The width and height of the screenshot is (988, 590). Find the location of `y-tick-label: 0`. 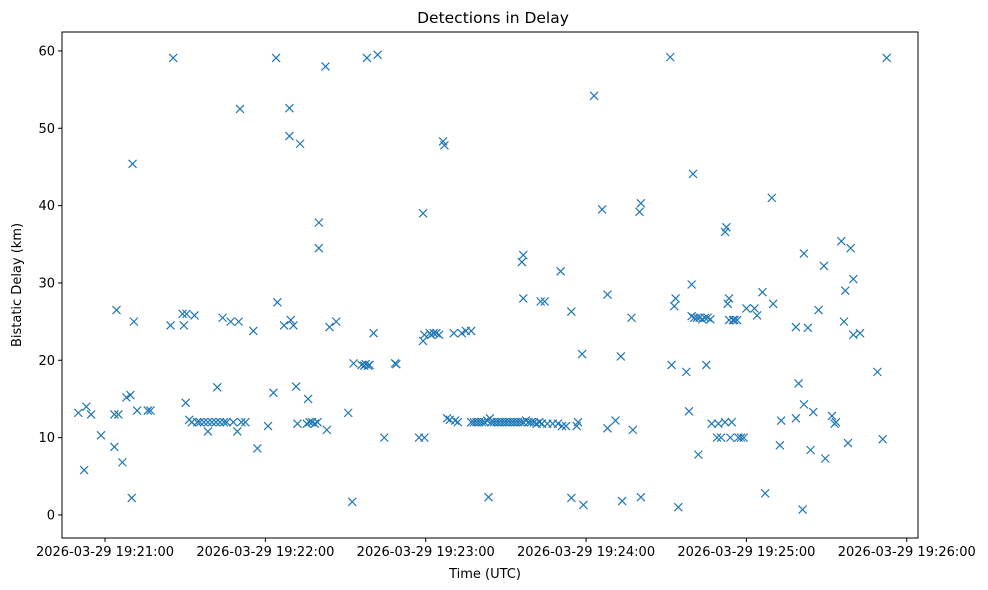

y-tick-label: 0 is located at coordinates (51, 515).